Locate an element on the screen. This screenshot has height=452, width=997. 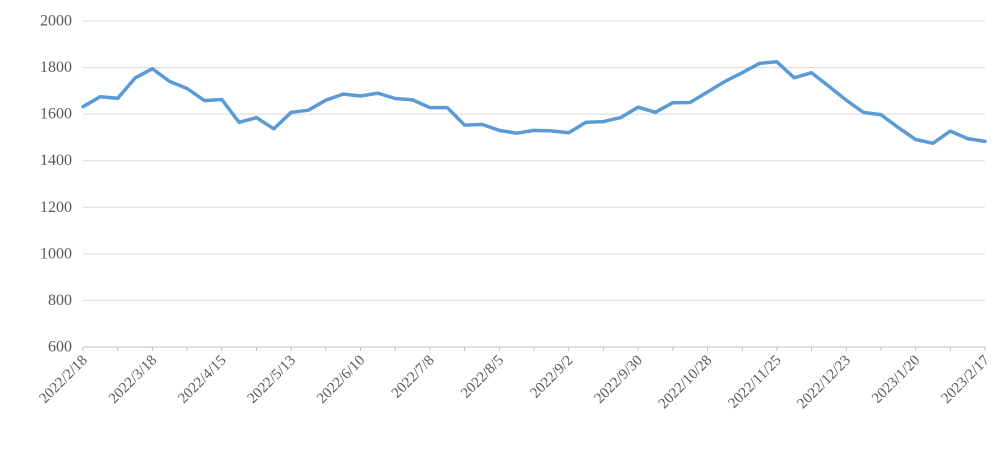
x-axis-tick-label: 2022/4/15 is located at coordinates (202, 380).